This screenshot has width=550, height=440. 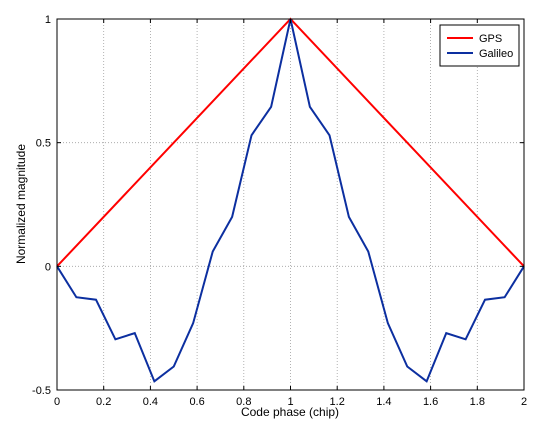 What do you see at coordinates (290, 412) in the screenshot?
I see `x-axis-label: Code phase (chip)` at bounding box center [290, 412].